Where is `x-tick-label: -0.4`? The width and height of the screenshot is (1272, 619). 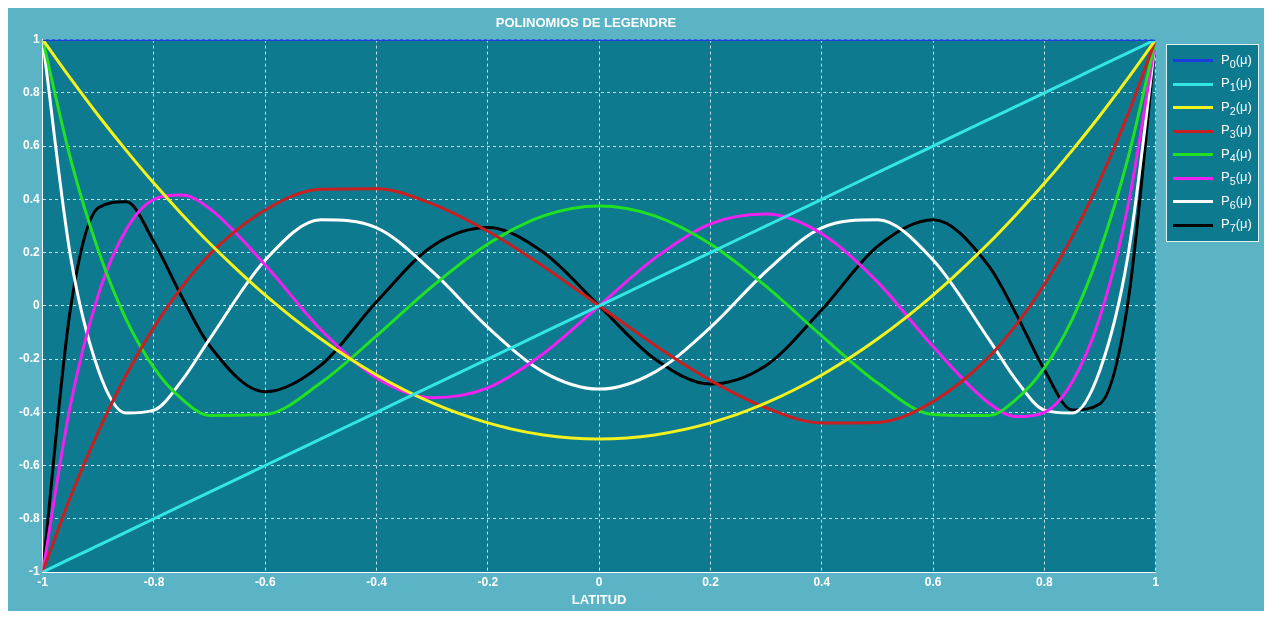 x-tick-label: -0.4 is located at coordinates (377, 581).